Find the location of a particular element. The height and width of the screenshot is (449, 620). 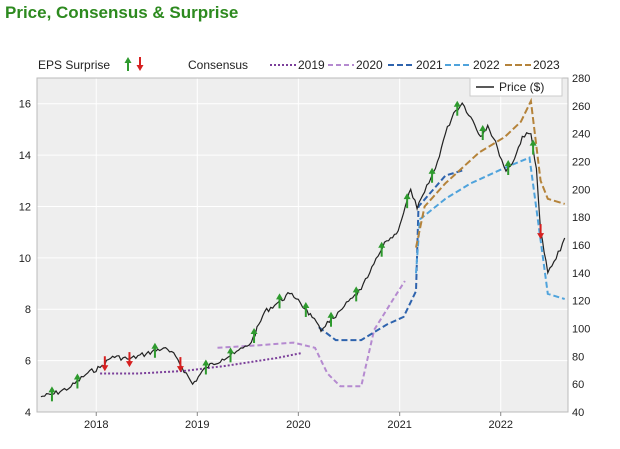

legend-label-2022: 2022 is located at coordinates (486, 65).